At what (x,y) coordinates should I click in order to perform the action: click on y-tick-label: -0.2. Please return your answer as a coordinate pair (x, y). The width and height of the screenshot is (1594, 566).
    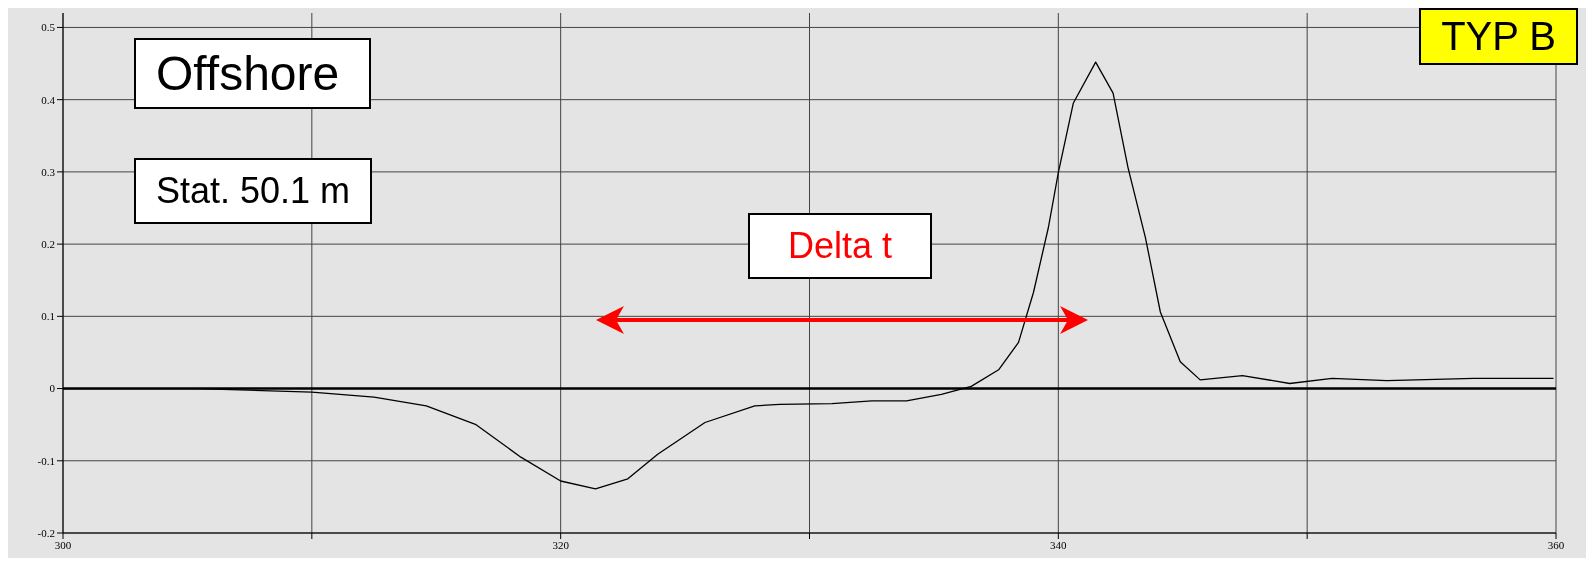
    Looking at the image, I should click on (46, 532).